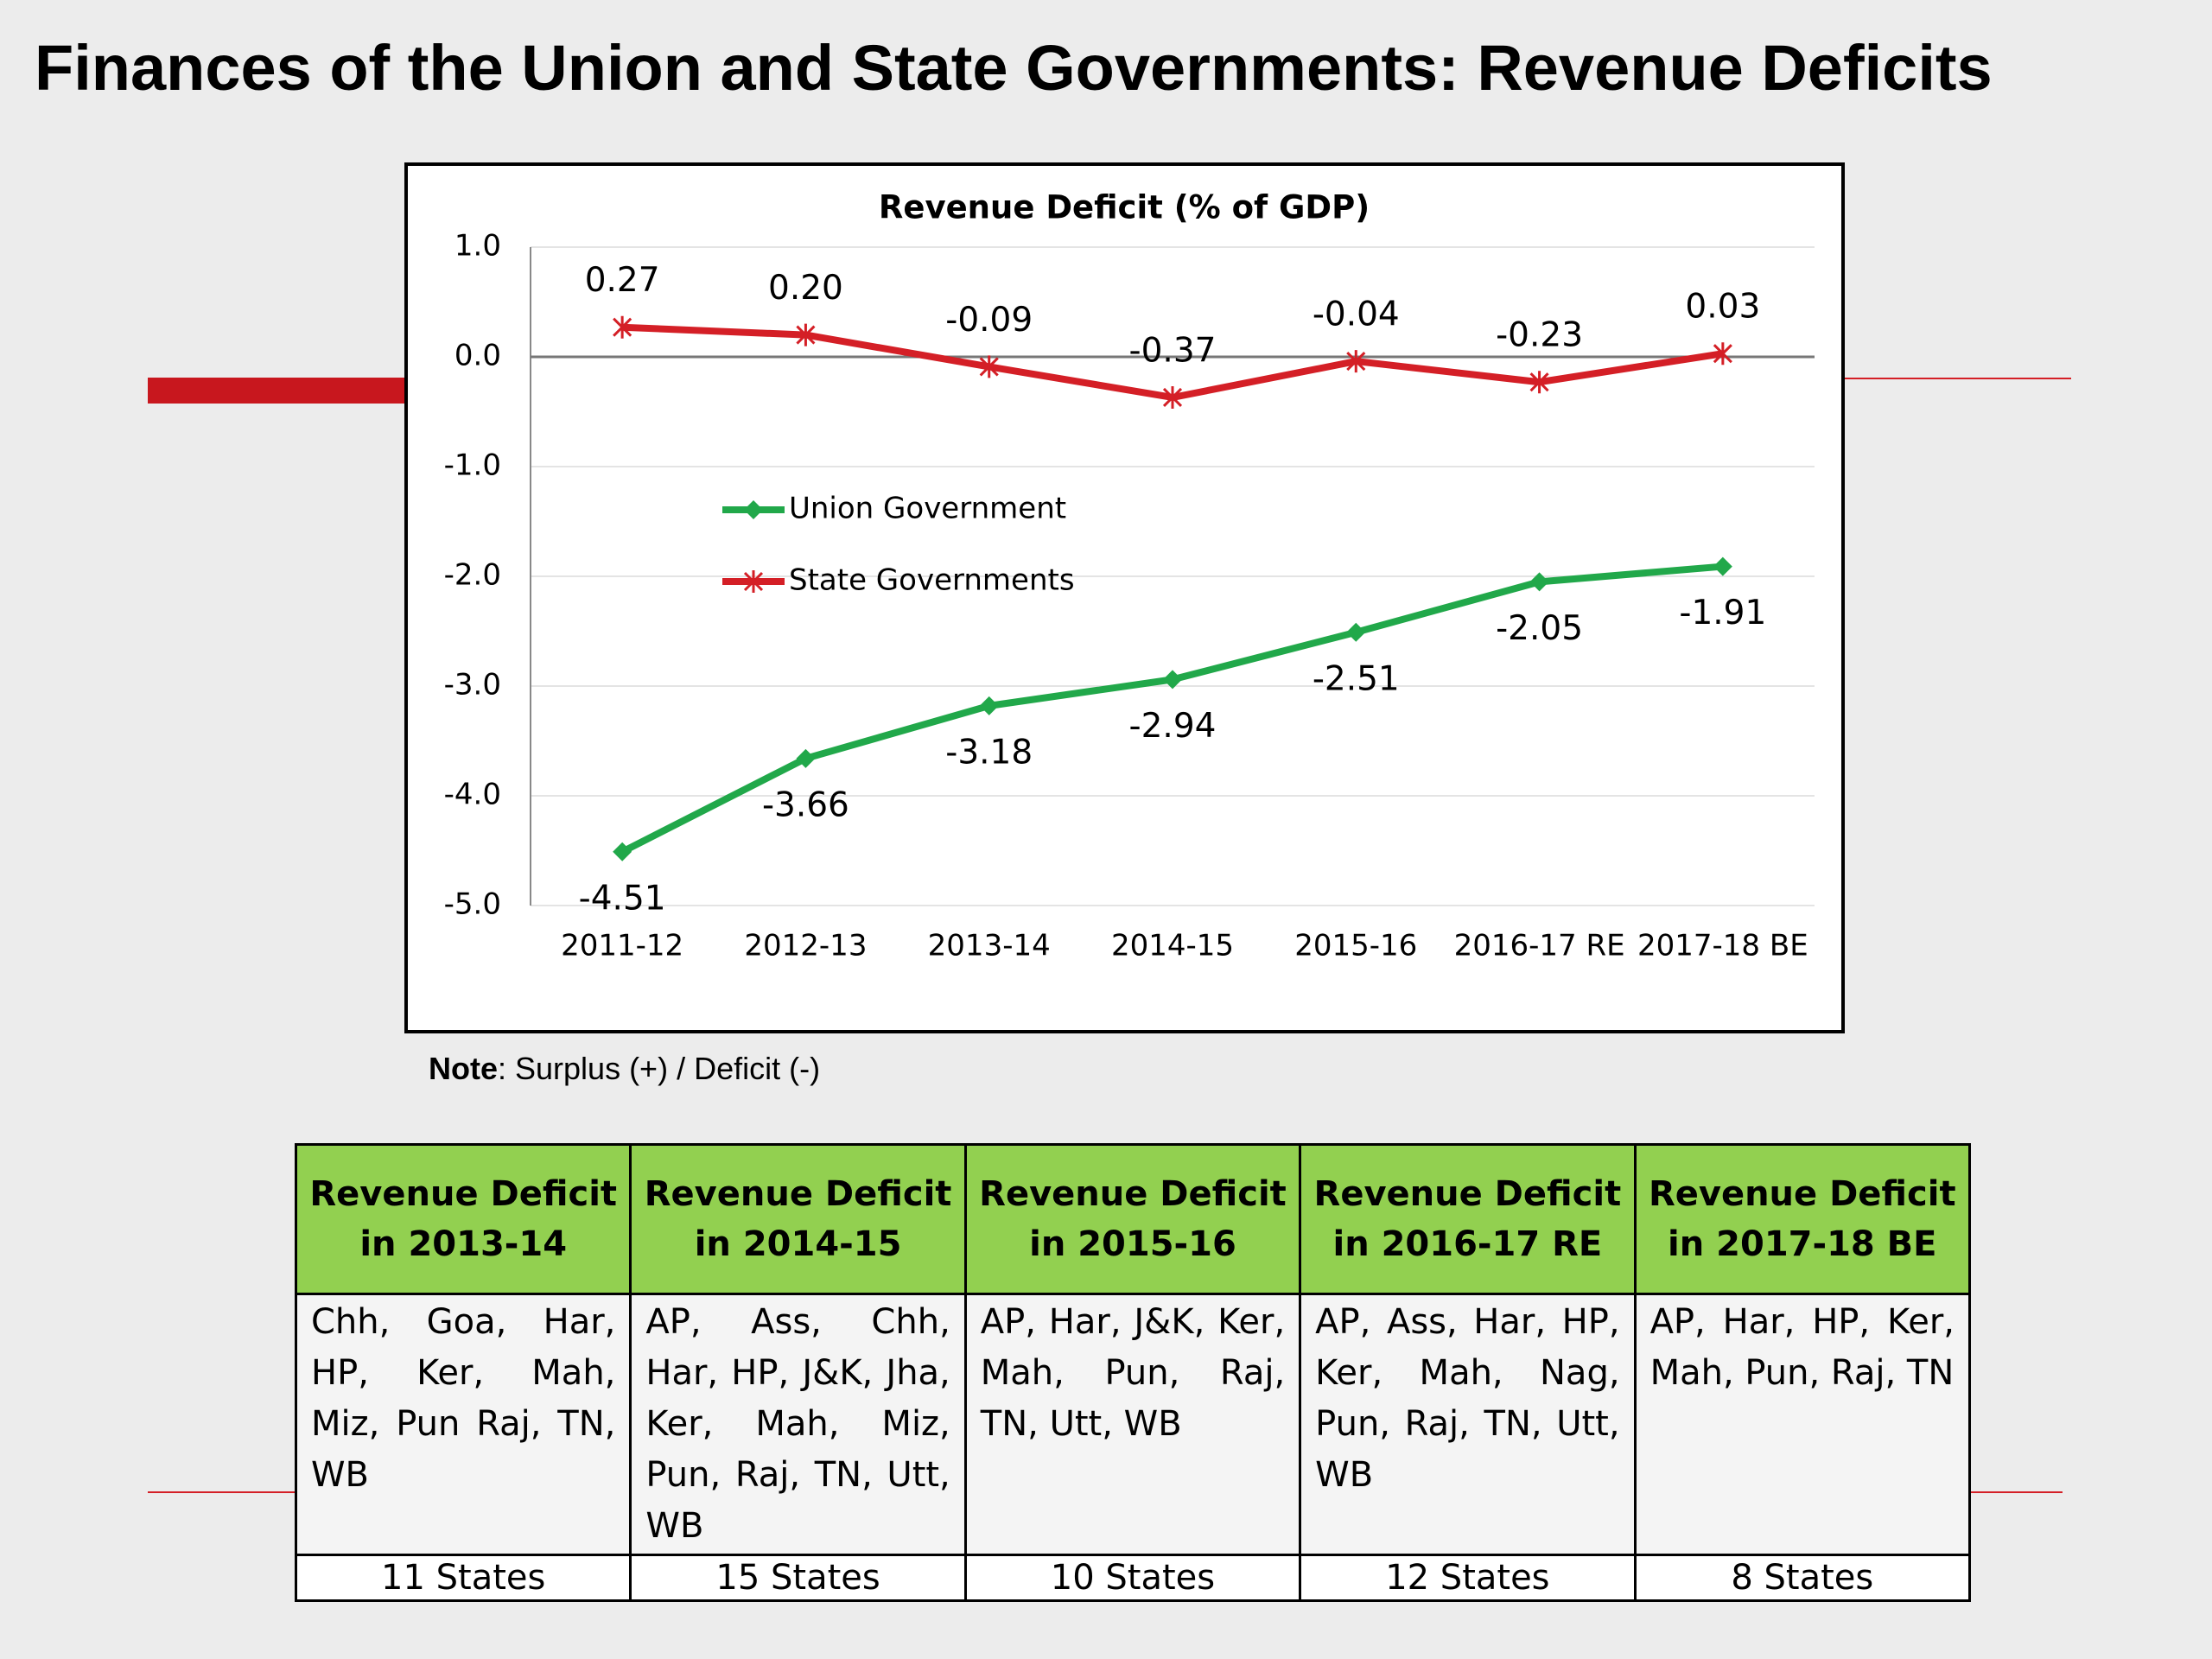 This screenshot has height=1659, width=2212. I want to click on data-label: -0.37, so click(1173, 350).